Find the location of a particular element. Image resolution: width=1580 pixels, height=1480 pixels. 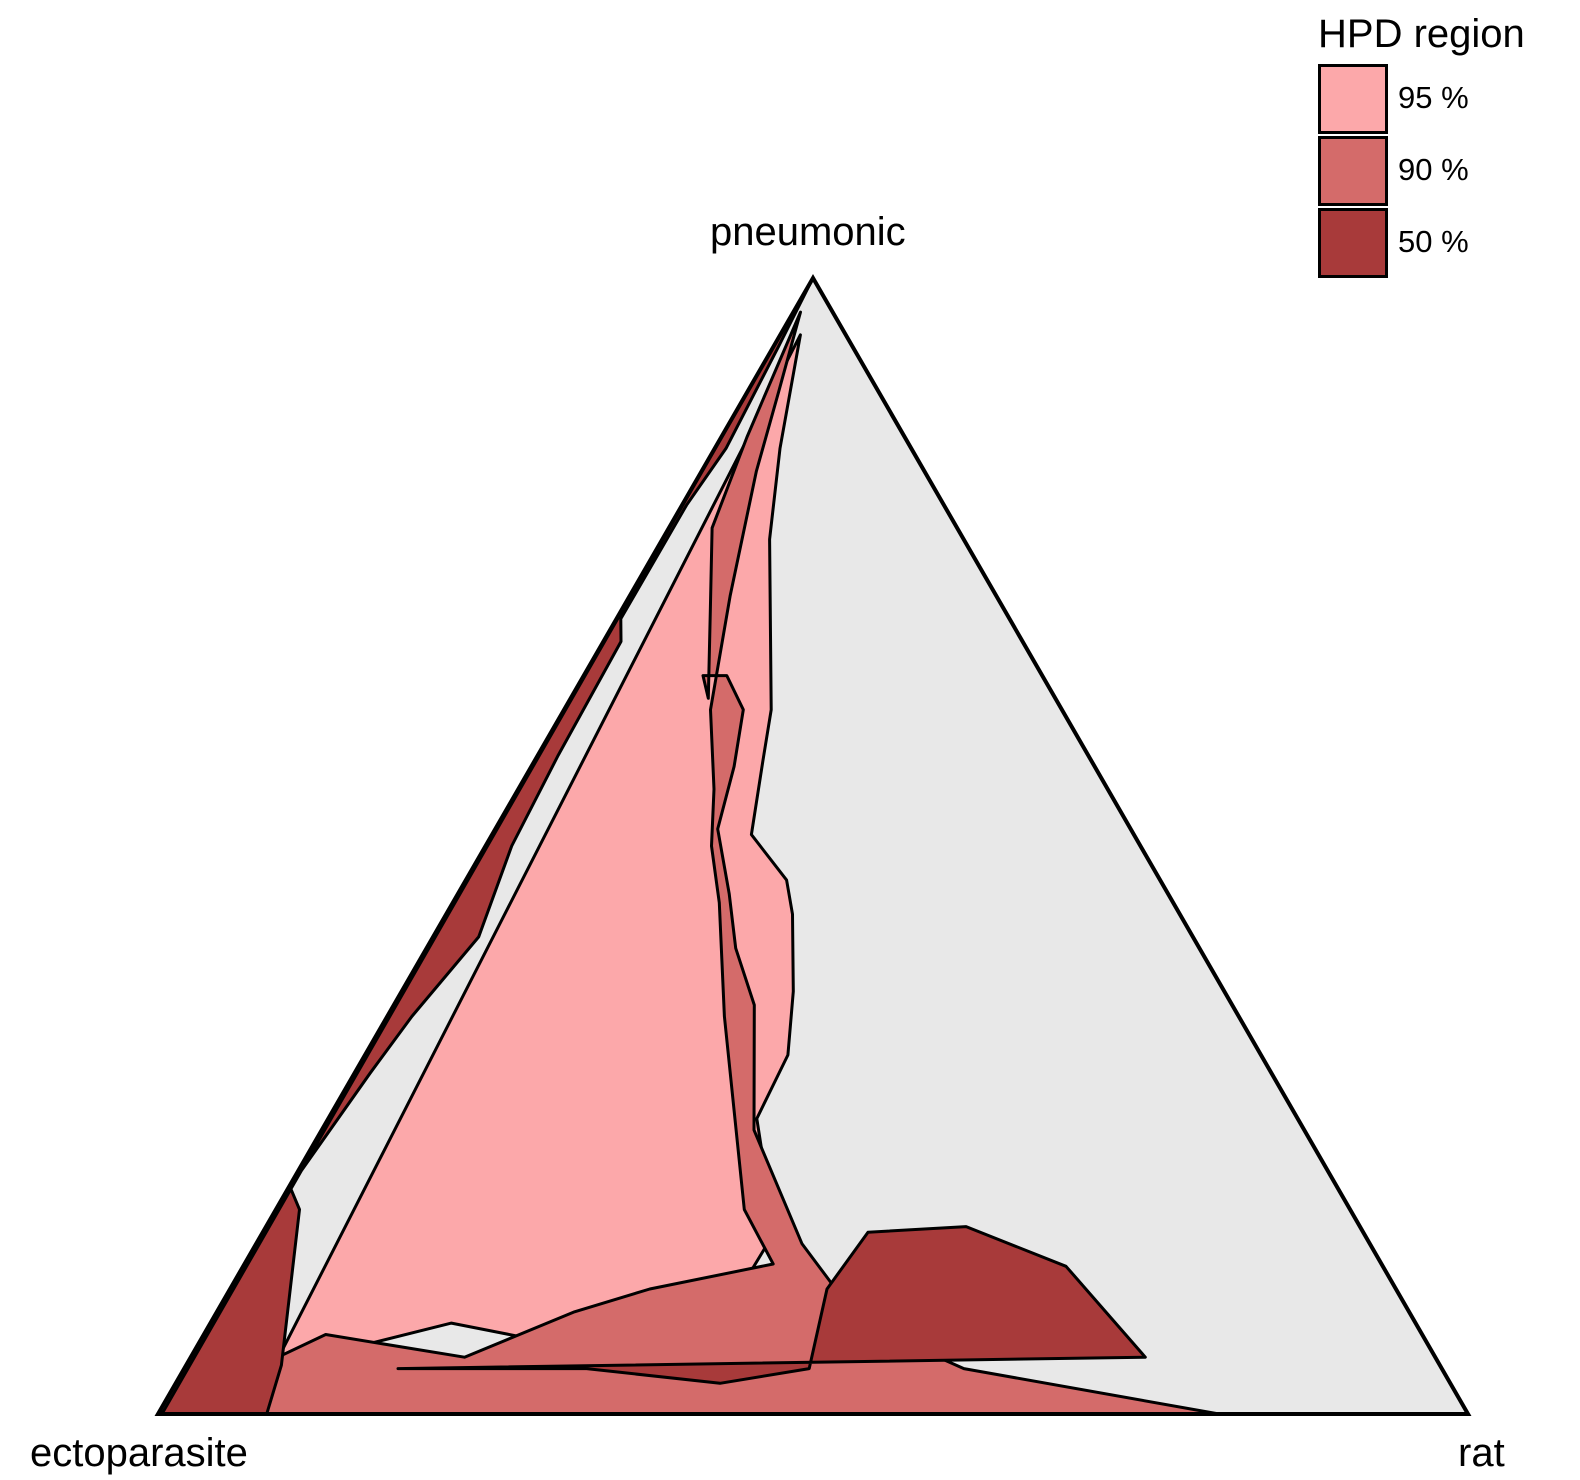

vertex-label-ectoparasite: ectoparasite is located at coordinates (139, 1453).